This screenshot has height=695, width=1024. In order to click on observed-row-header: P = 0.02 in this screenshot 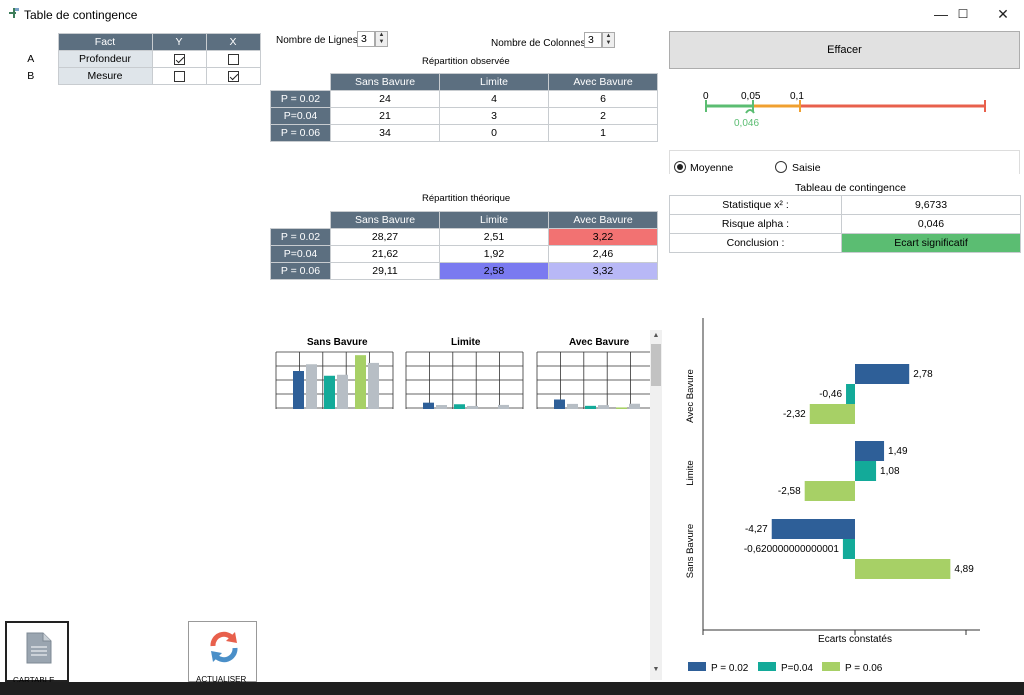, I will do `click(300, 99)`.